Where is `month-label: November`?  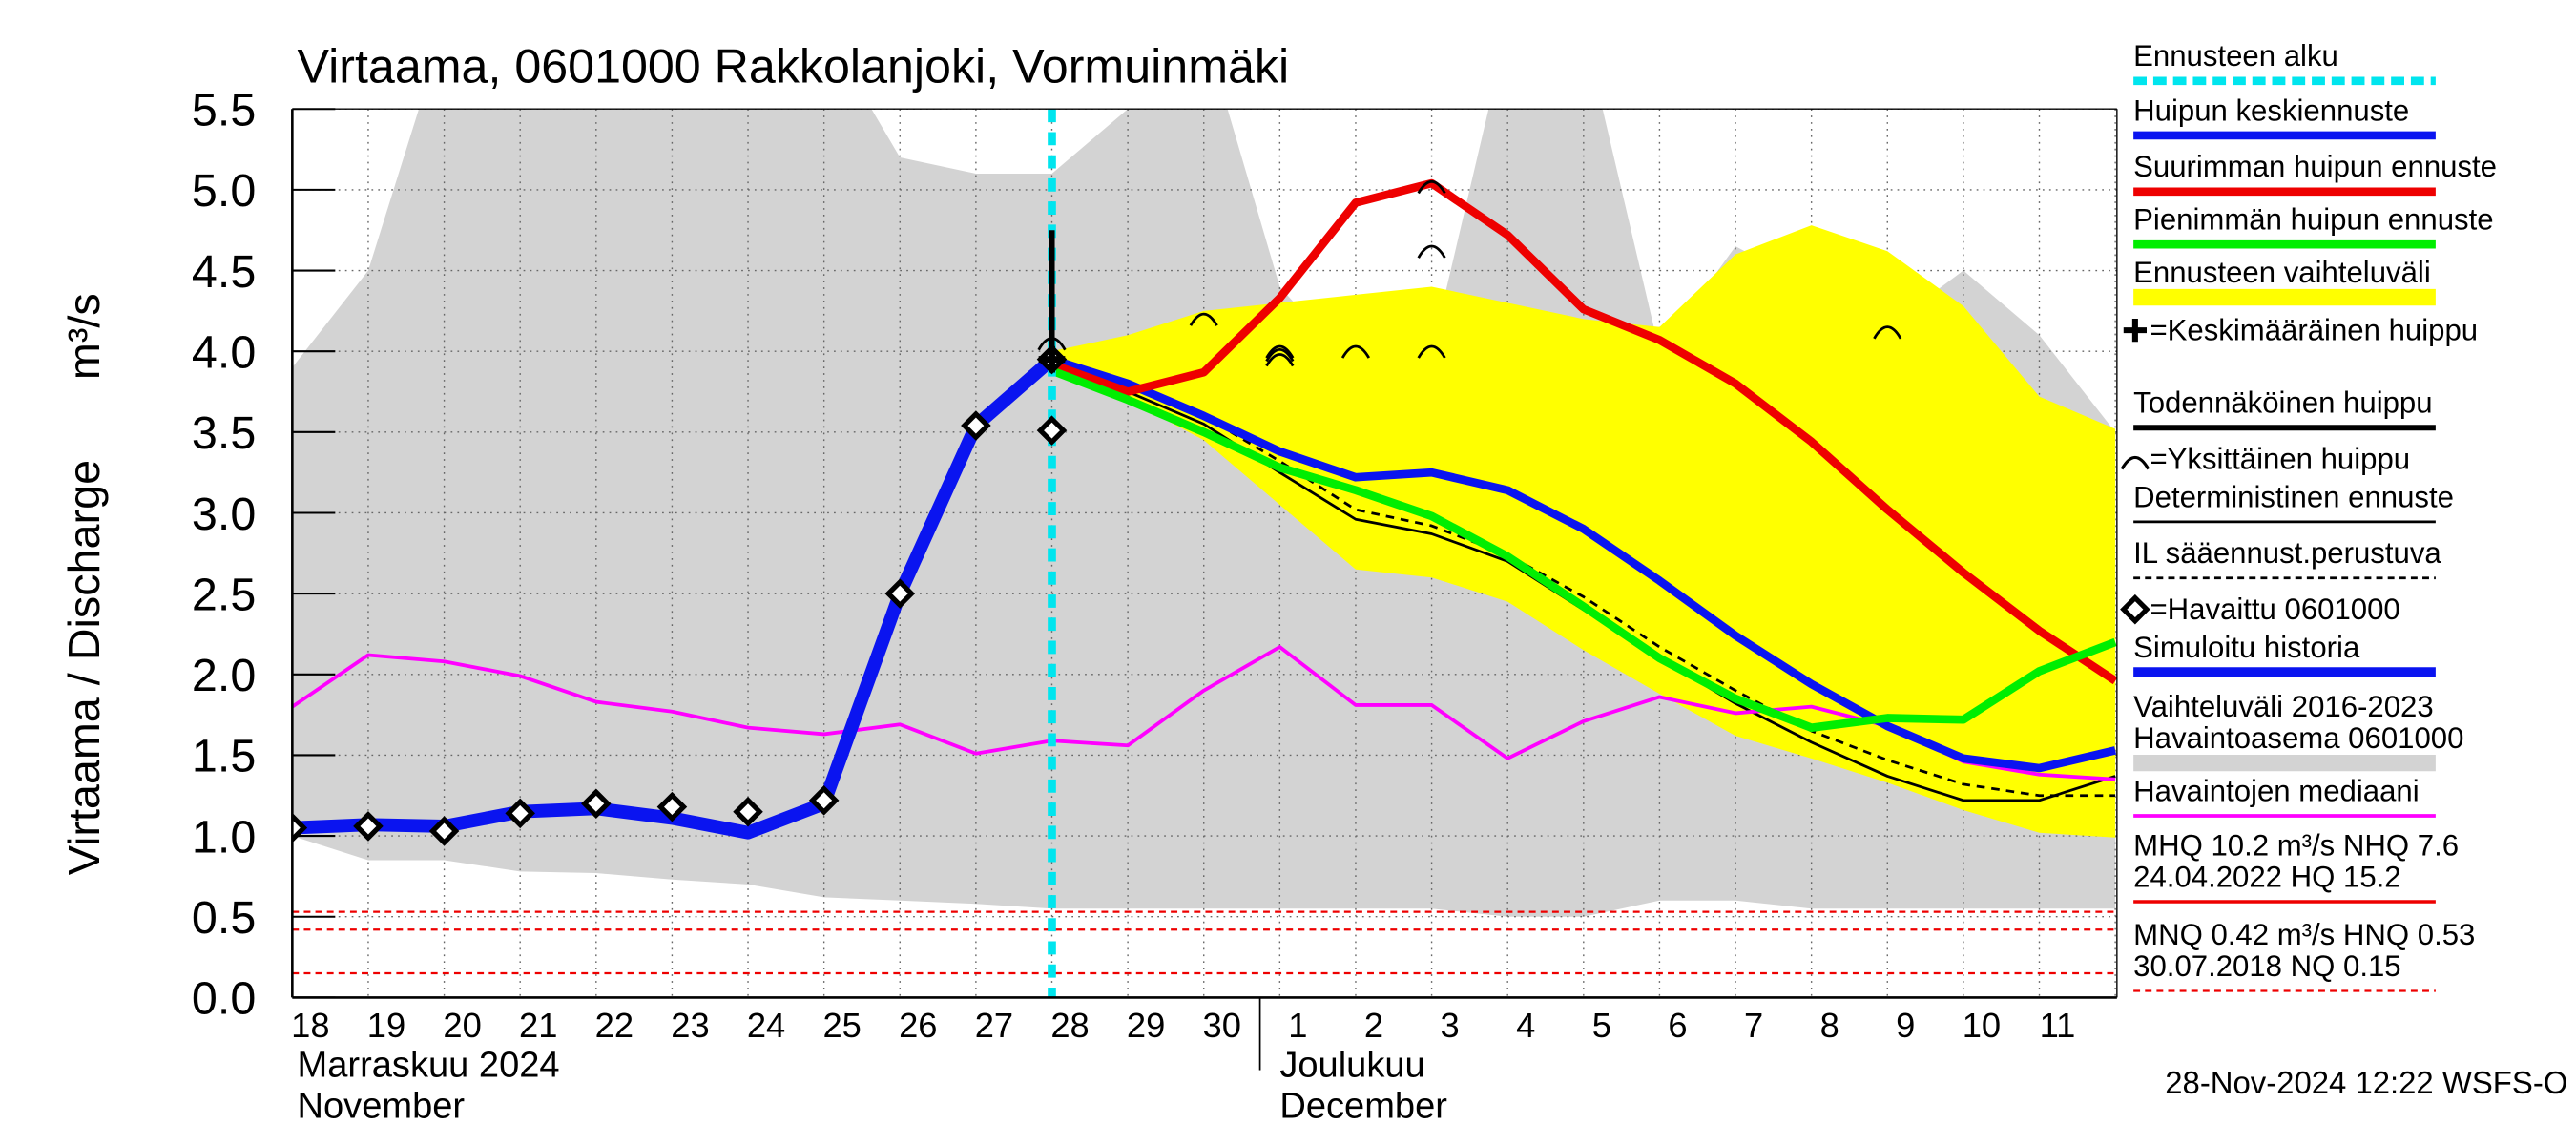
month-label: November is located at coordinates (382, 1107).